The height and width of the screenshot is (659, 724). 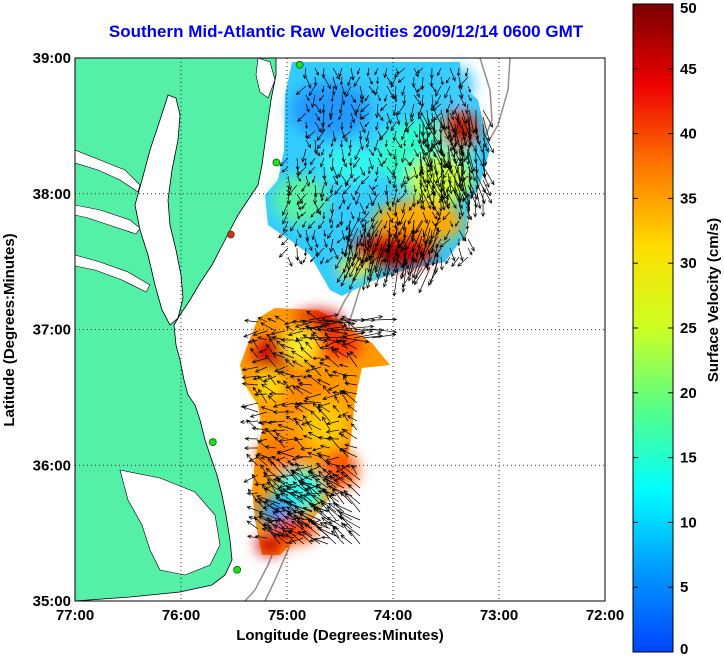 I want to click on colorbar-tick-label: 5, so click(x=684, y=587).